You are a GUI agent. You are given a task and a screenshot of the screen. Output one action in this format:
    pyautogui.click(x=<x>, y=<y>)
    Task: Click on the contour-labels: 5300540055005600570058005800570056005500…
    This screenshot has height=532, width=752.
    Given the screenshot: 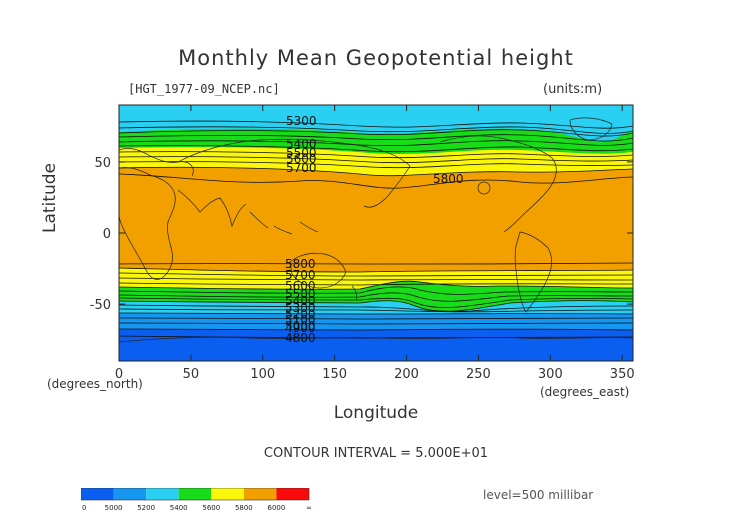 What is the action you would take?
    pyautogui.click(x=374, y=229)
    